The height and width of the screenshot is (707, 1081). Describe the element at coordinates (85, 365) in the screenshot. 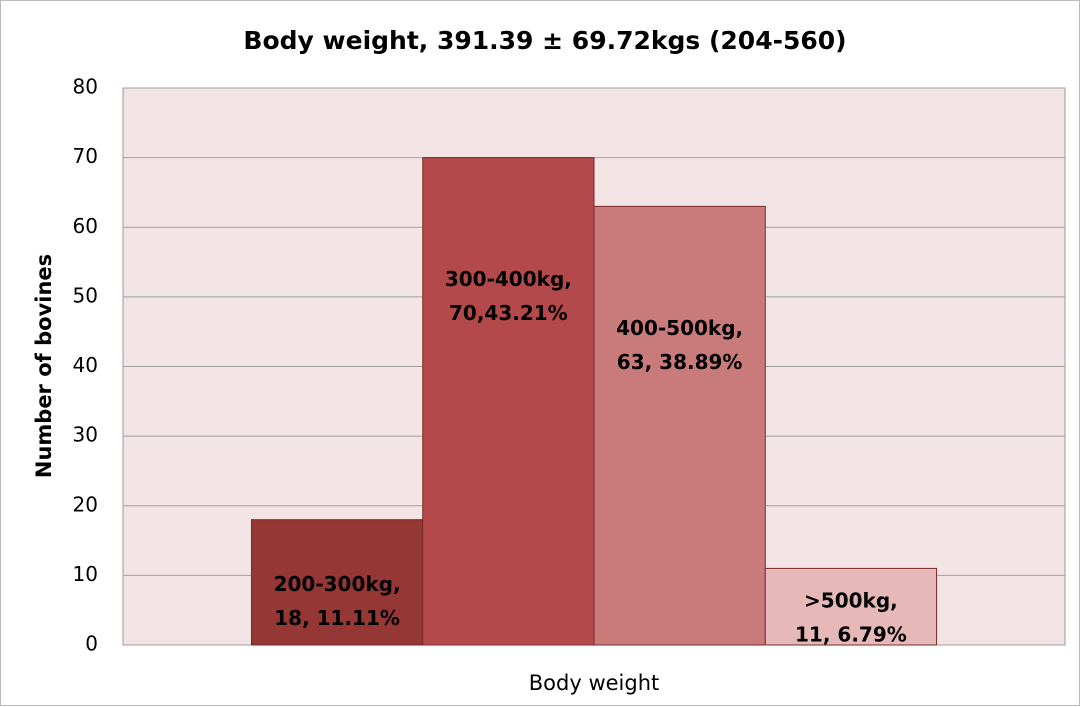

I see `y-tick-label: 40` at that location.